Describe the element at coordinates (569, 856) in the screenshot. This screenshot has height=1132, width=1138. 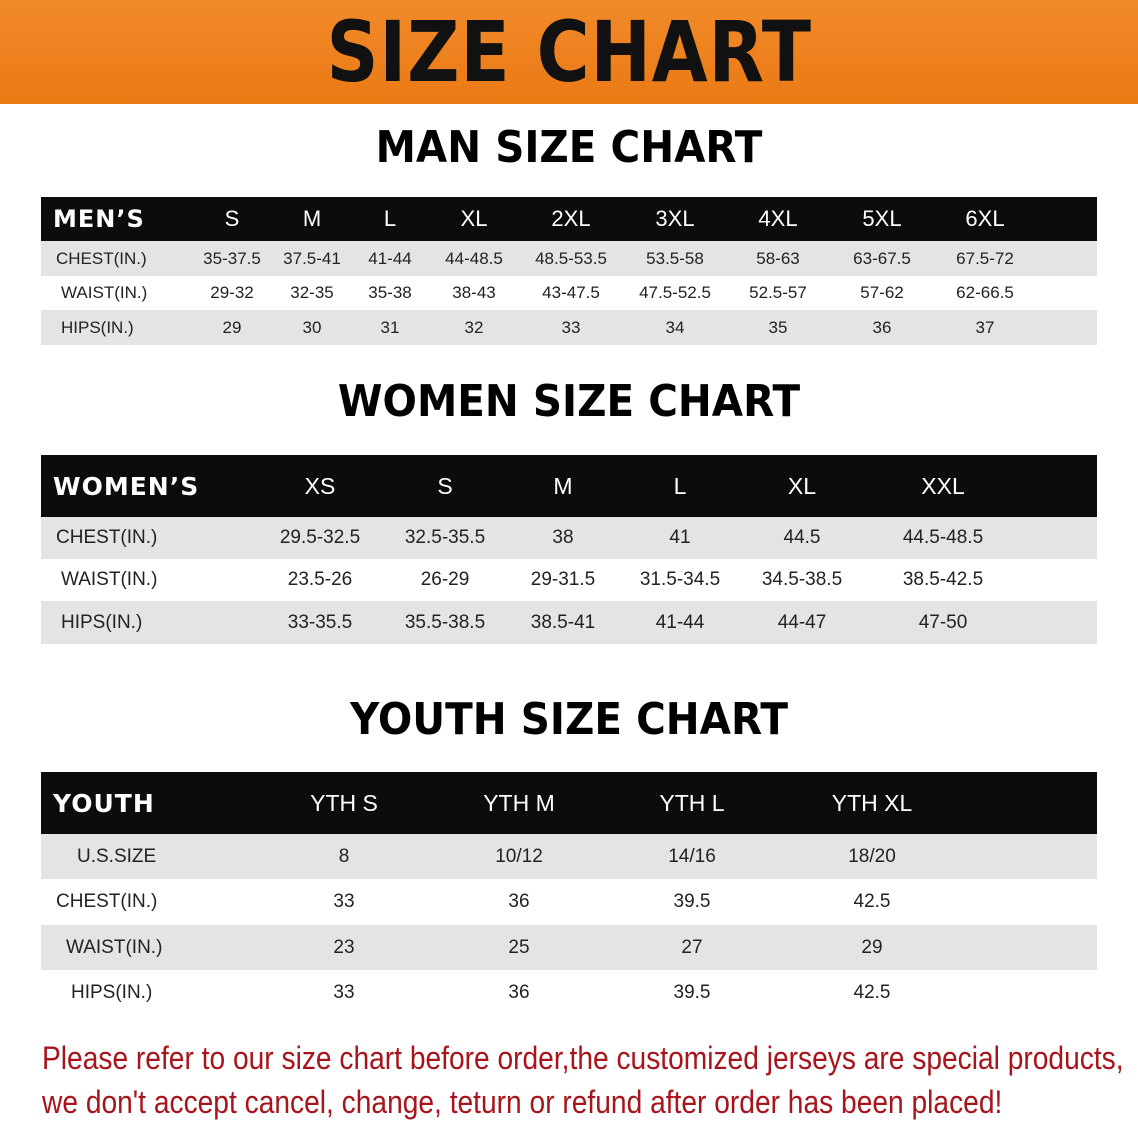
I see `table-row: U.S.SIZE 8 10/12 14/16 18/20` at that location.